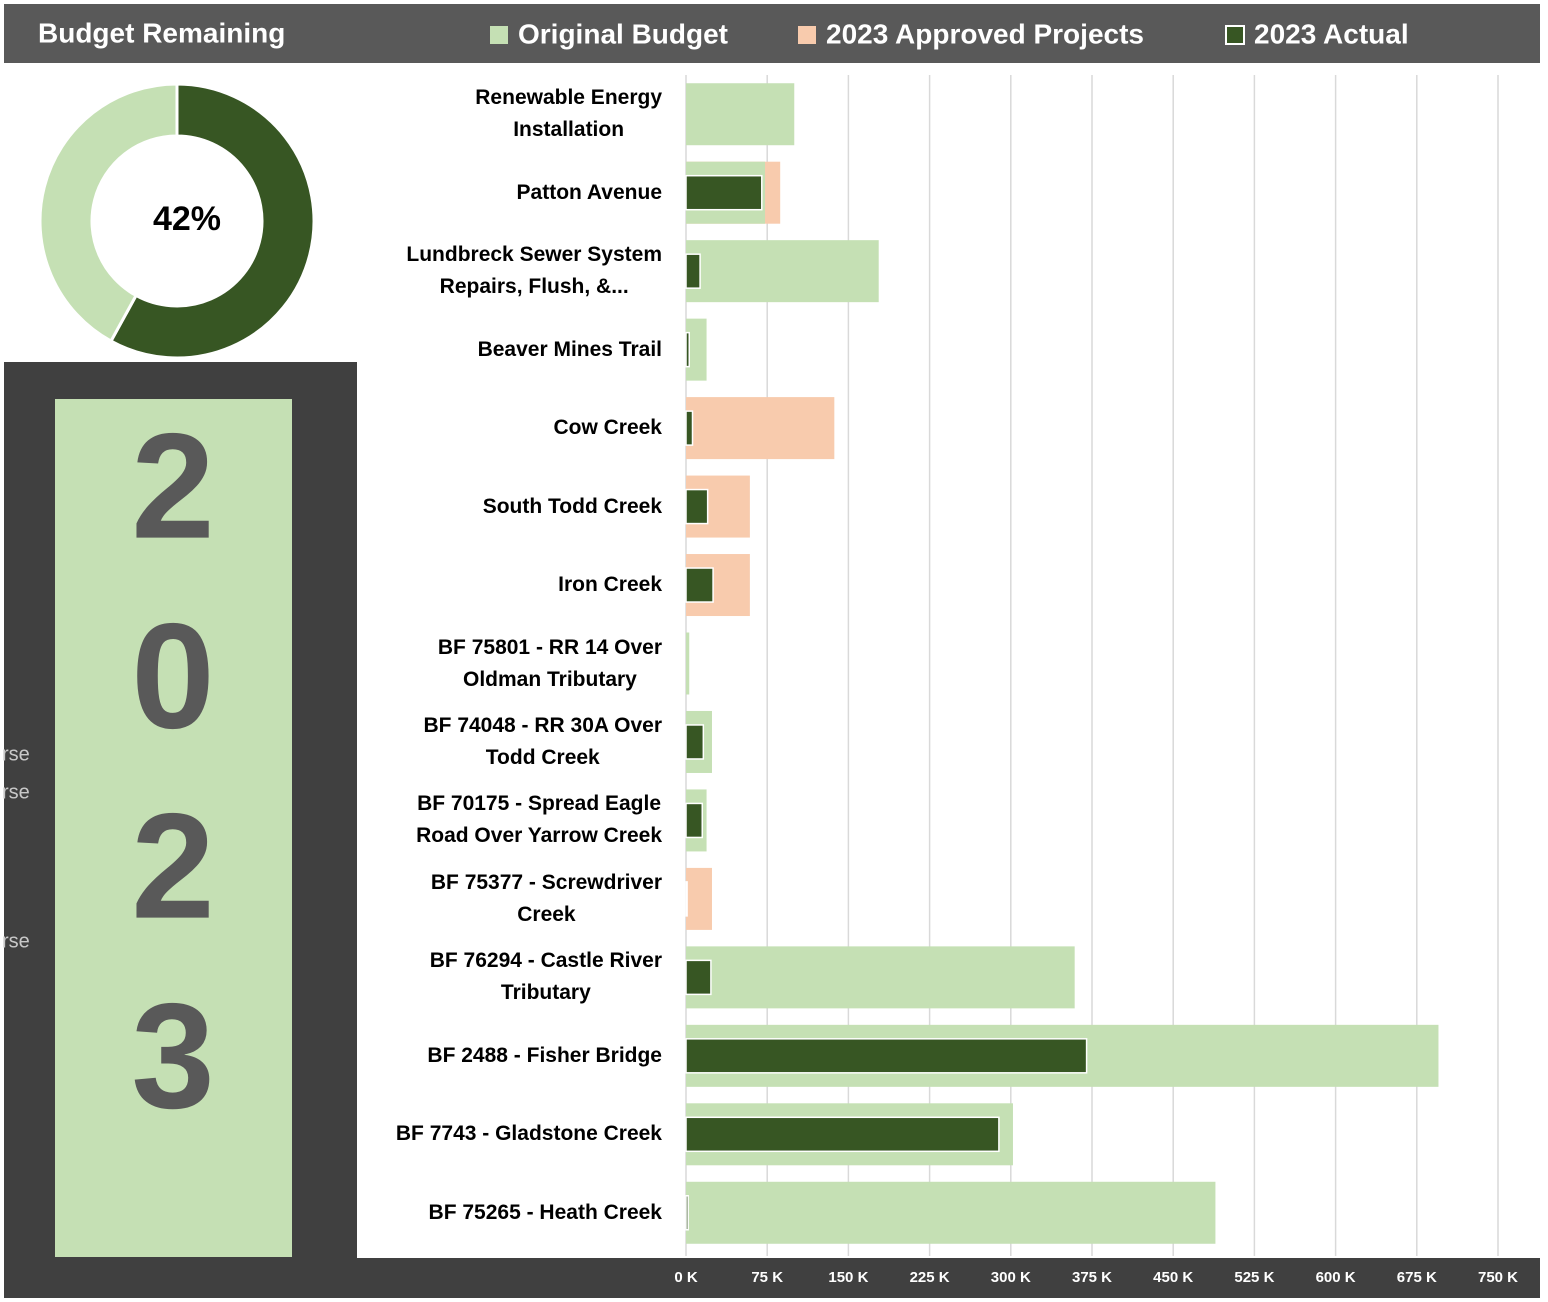 Image resolution: width=1548 pixels, height=1302 pixels. I want to click on x-tick-label: 75 K, so click(767, 1277).